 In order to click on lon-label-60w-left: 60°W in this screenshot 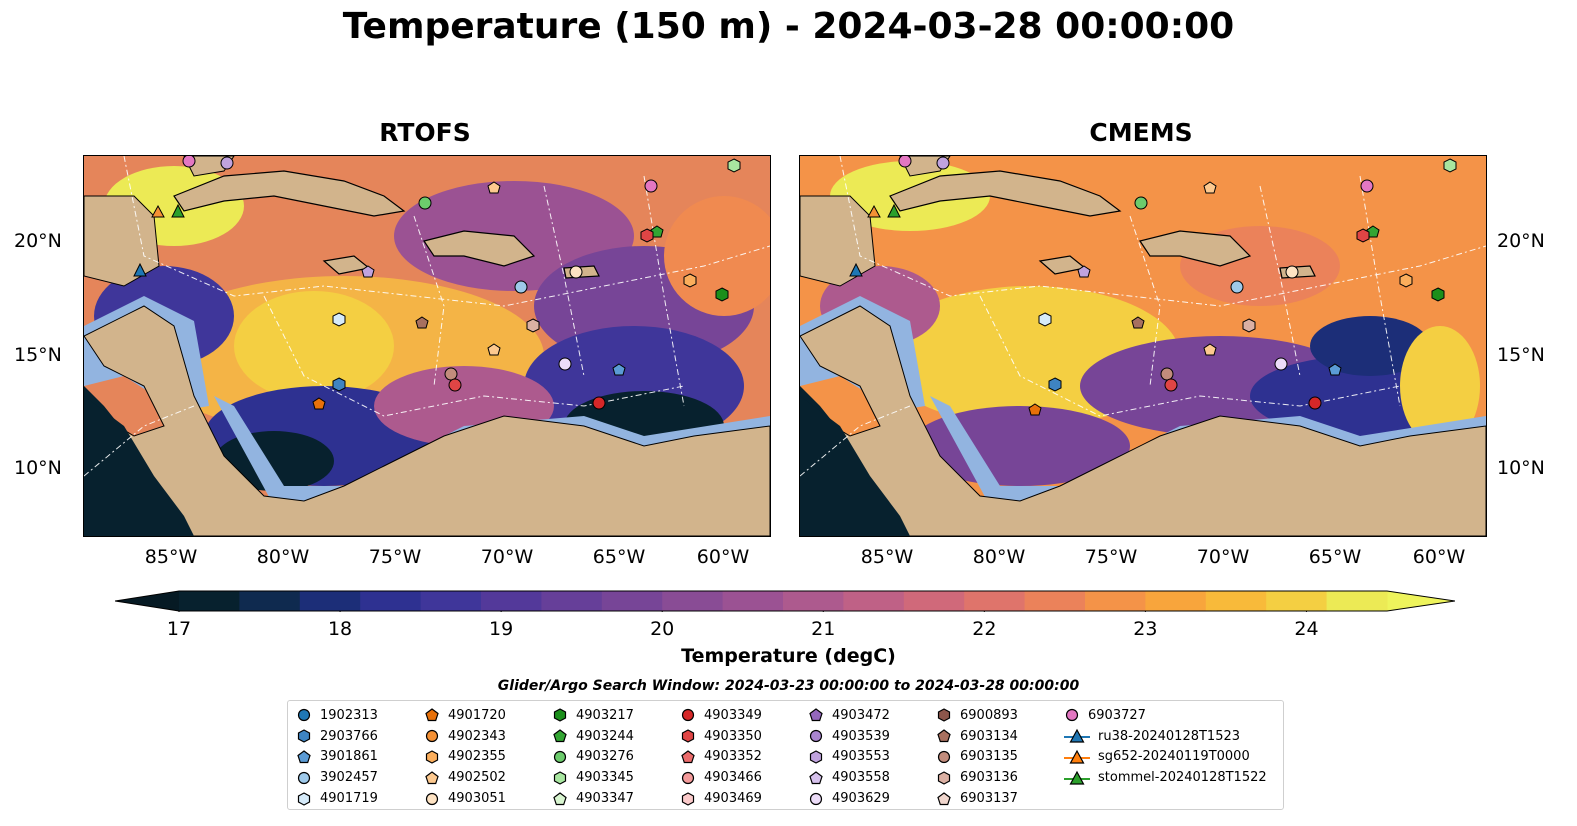, I will do `click(723, 557)`.